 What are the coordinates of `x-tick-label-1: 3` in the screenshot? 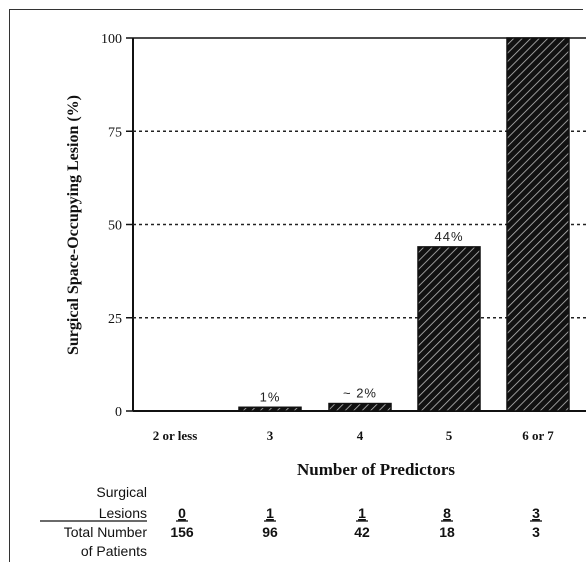 It's located at (270, 435).